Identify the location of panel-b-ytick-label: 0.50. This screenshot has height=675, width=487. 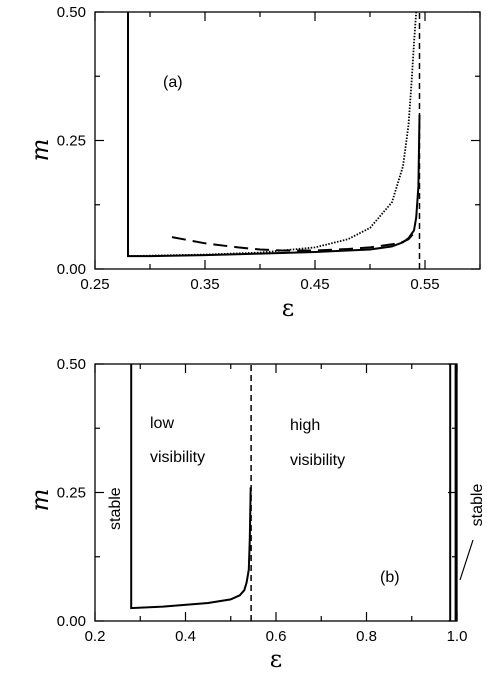
(71, 364).